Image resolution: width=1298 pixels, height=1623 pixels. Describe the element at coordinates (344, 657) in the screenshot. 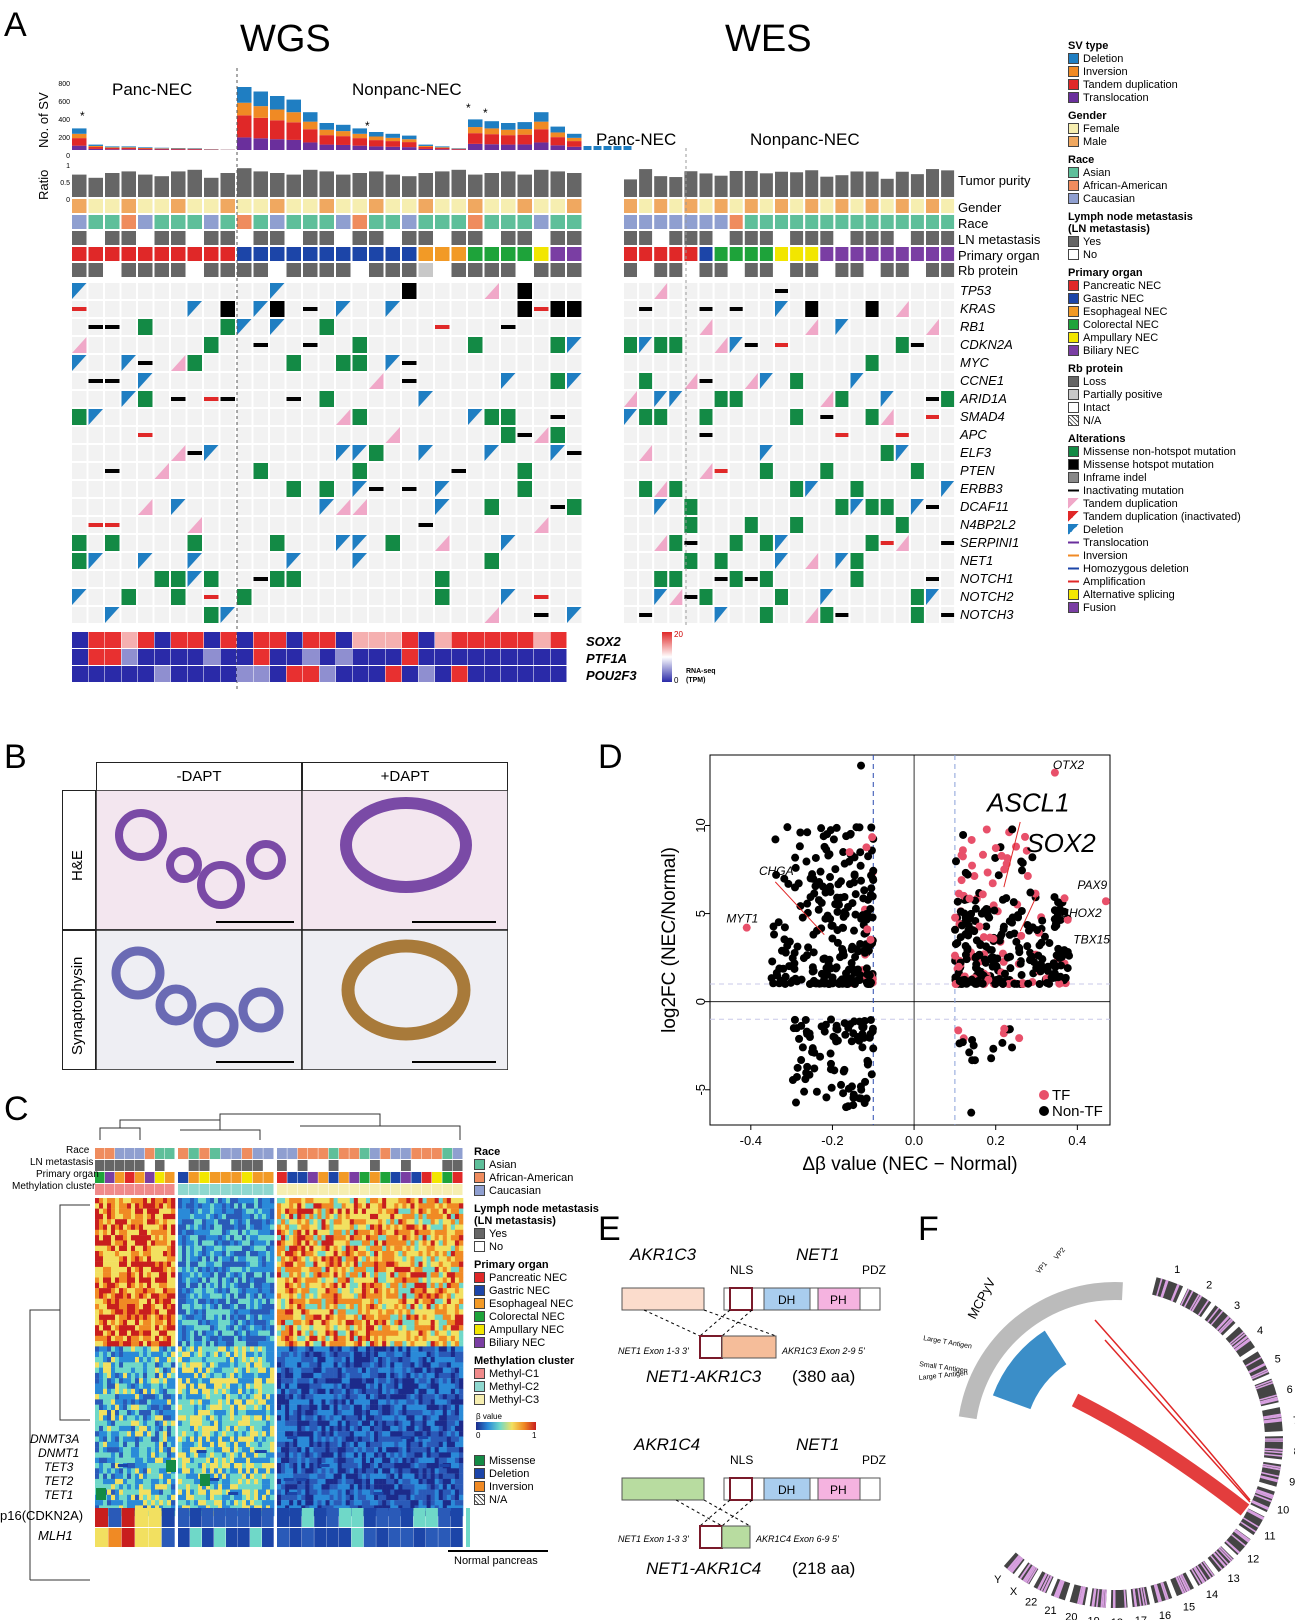

I see `expression-cell` at that location.